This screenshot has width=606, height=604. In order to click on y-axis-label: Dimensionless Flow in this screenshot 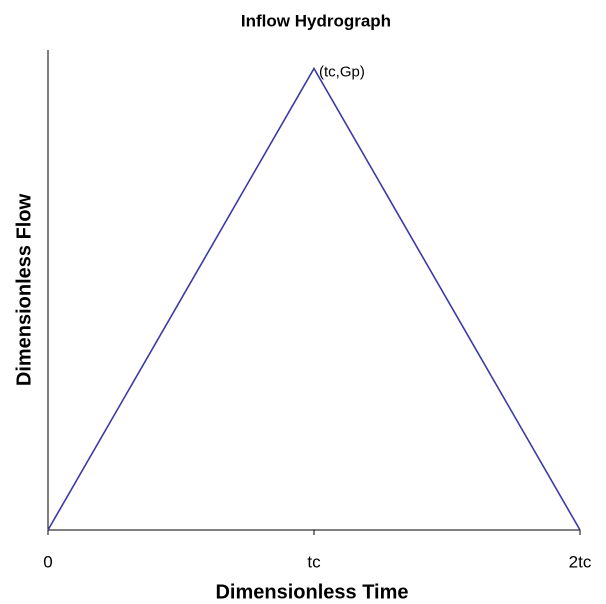, I will do `click(24, 289)`.